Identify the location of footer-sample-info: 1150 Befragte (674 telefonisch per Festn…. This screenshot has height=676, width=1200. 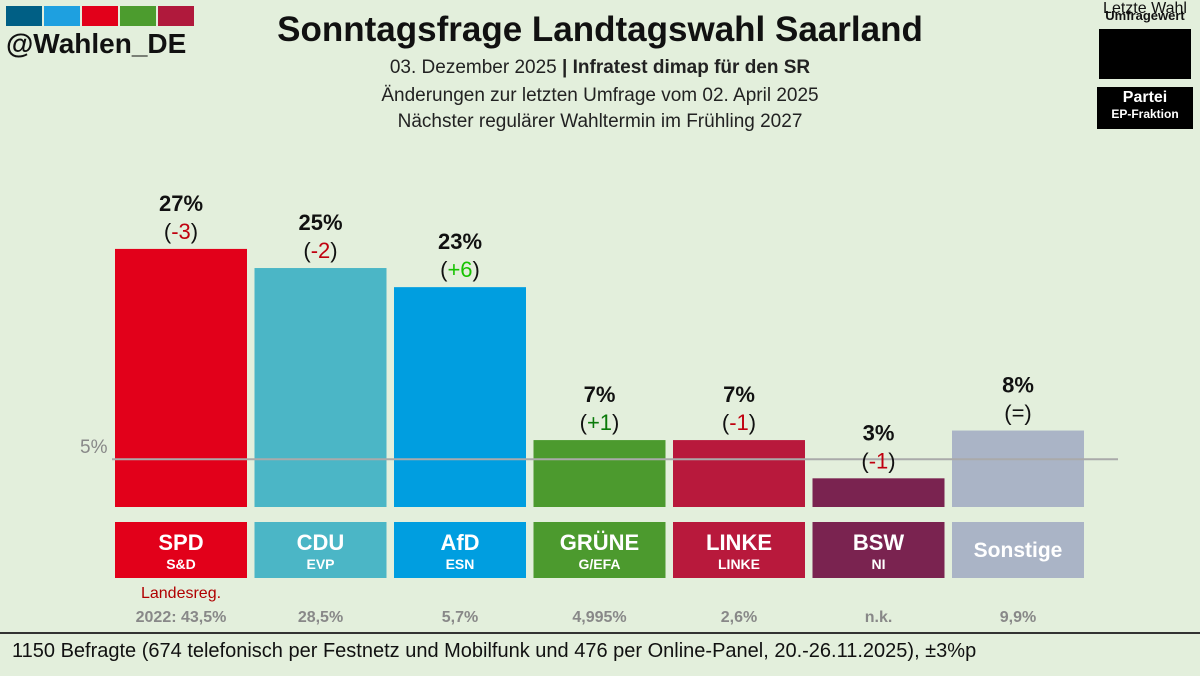
(494, 651).